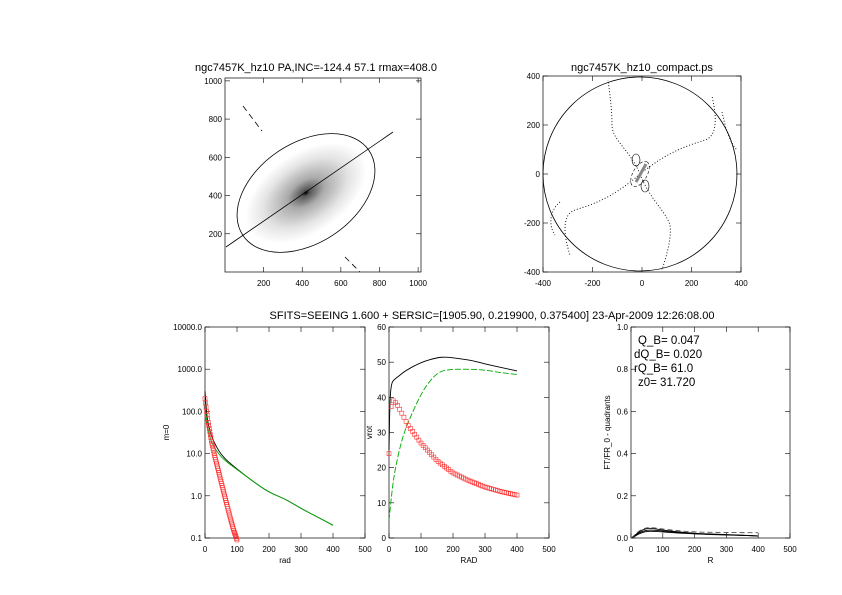 The height and width of the screenshot is (595, 842). I want to click on y-tick-label: 0, so click(538, 174).